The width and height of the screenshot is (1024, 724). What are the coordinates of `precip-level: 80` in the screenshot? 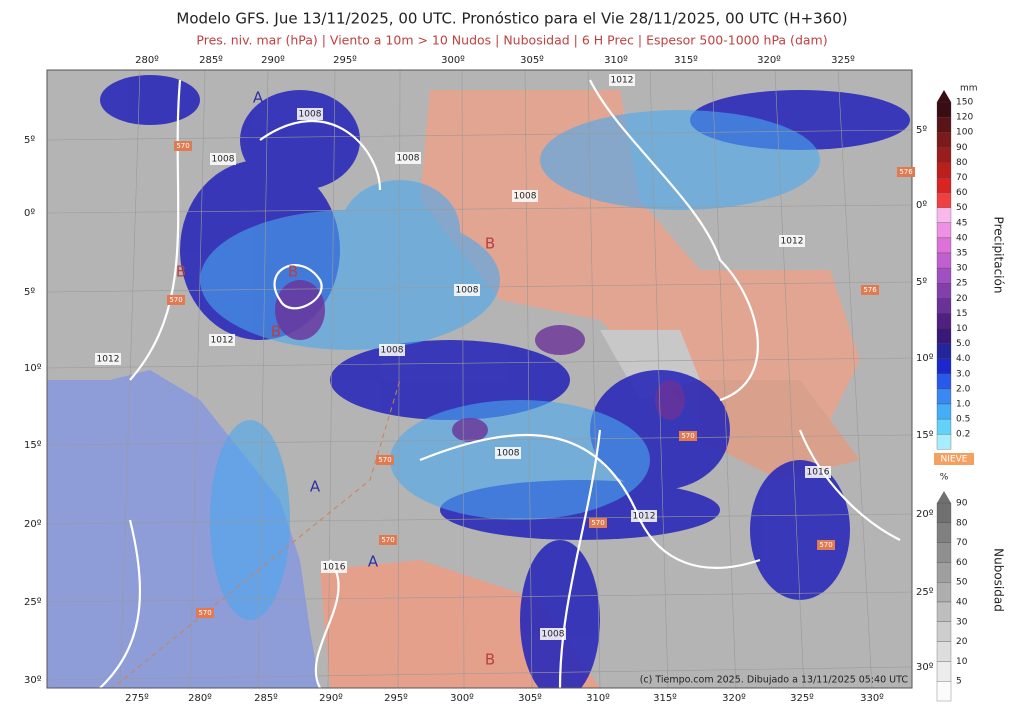 It's located at (962, 163).